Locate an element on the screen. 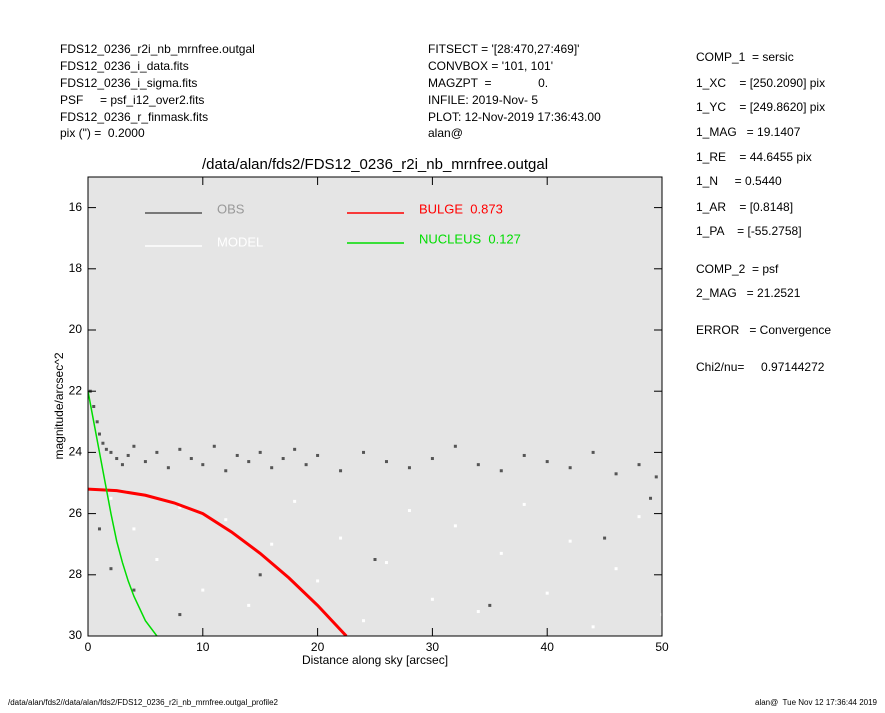 The height and width of the screenshot is (713, 885). fit-parameter: 1_AR = [0.8148] is located at coordinates (744, 207).